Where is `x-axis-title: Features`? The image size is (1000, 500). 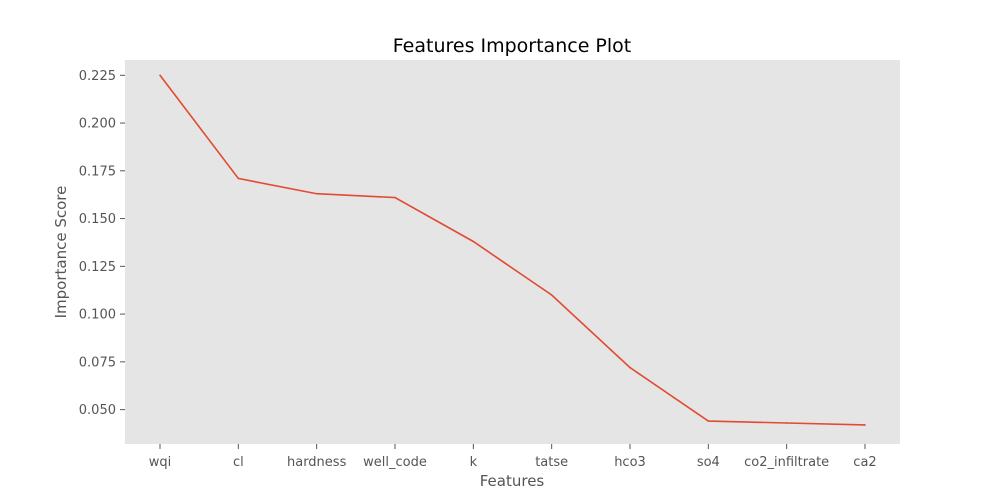
x-axis-title: Features is located at coordinates (512, 481).